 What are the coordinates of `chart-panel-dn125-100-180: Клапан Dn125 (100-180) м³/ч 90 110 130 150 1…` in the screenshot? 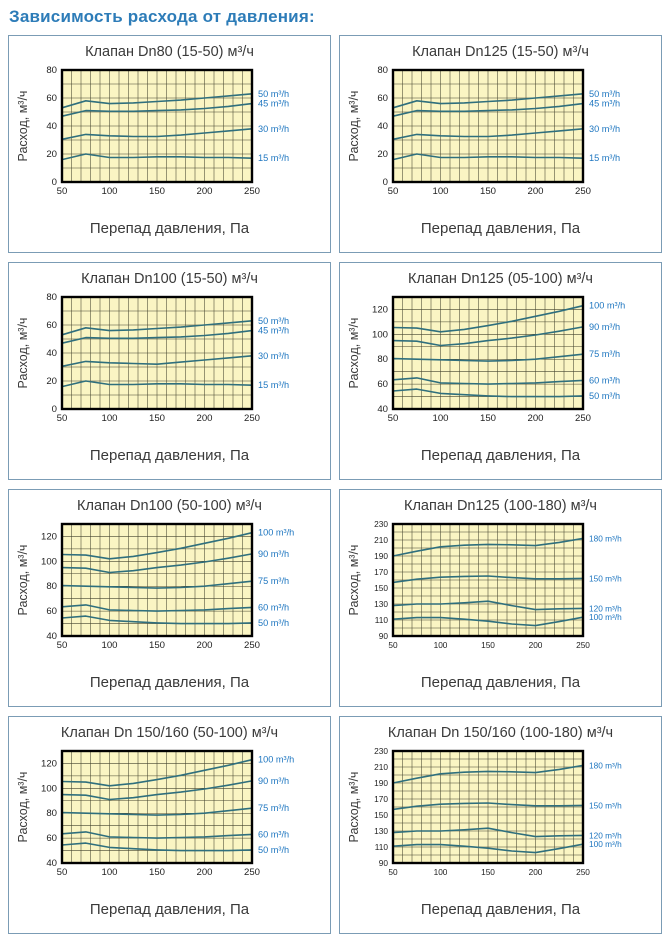 It's located at (500, 598).